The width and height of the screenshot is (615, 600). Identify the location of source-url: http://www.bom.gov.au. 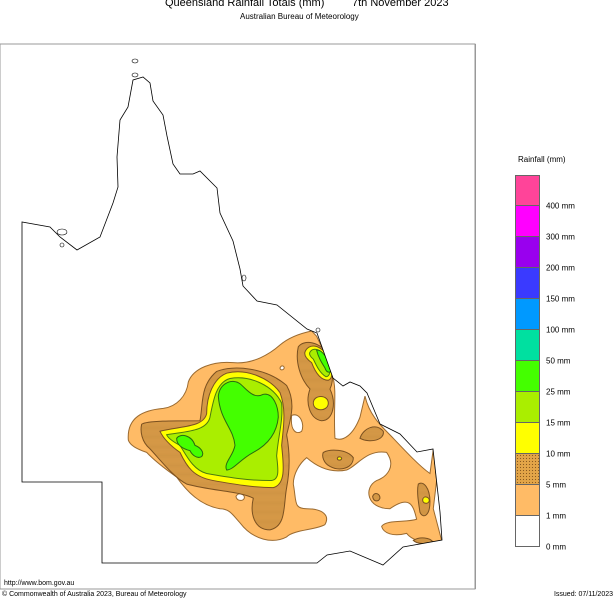
(39, 583).